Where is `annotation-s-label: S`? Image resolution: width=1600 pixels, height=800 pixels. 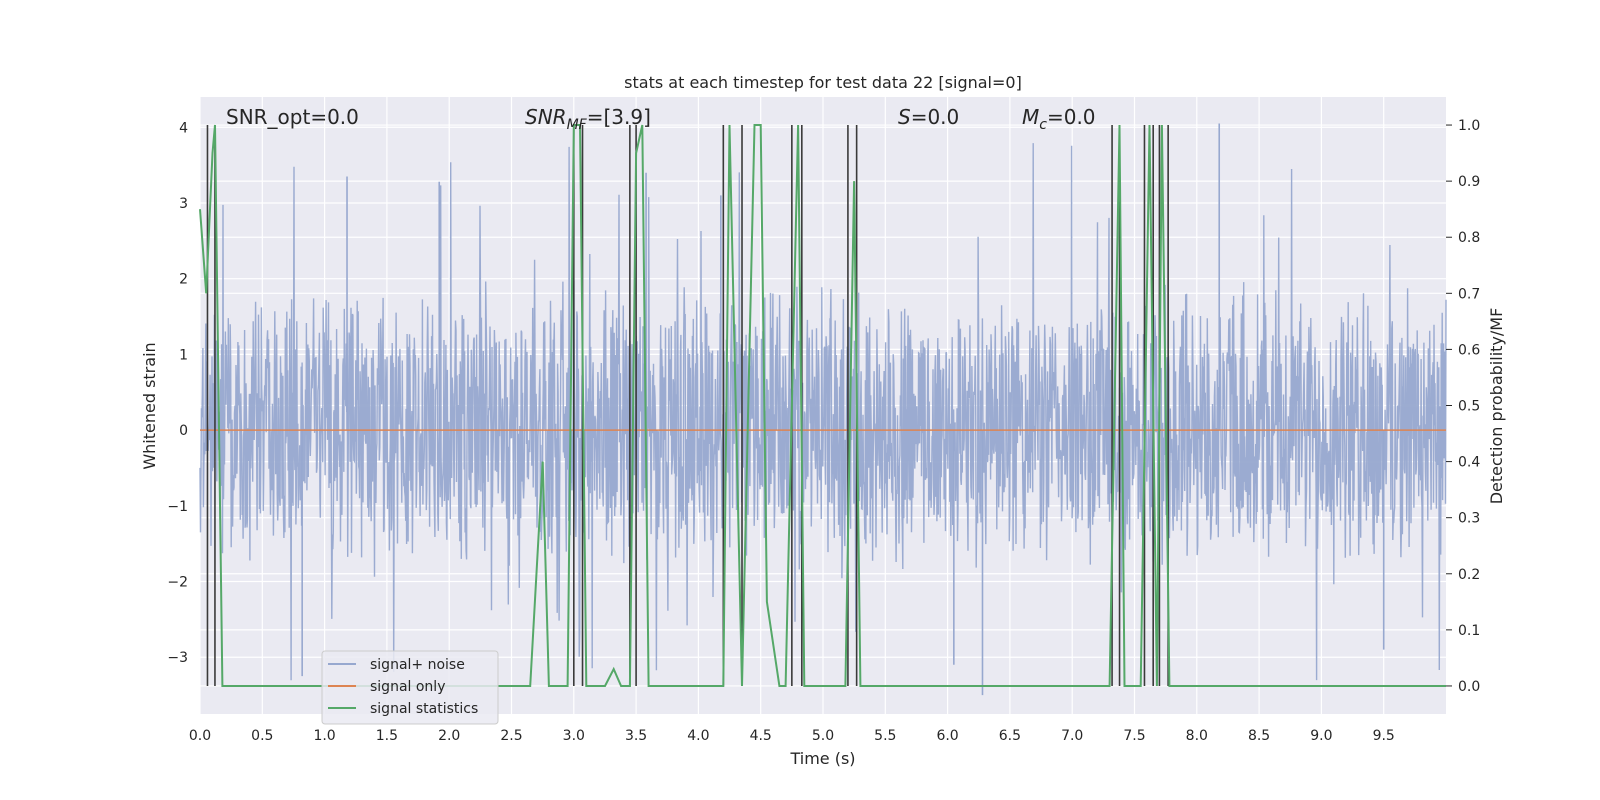 annotation-s-label: S is located at coordinates (904, 117).